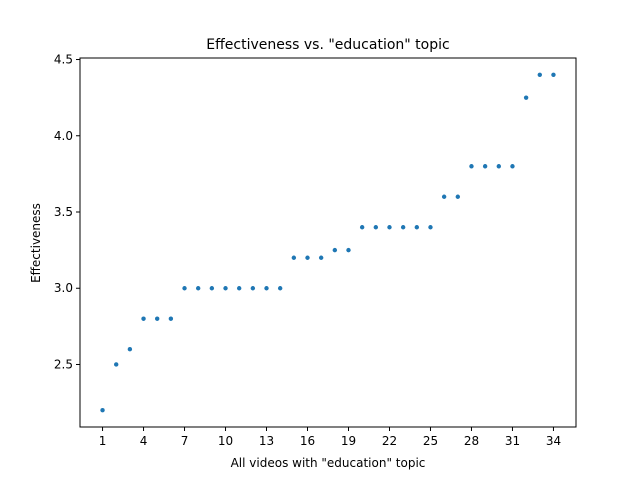  What do you see at coordinates (63, 364) in the screenshot?
I see `y-tick-label: 2.5` at bounding box center [63, 364].